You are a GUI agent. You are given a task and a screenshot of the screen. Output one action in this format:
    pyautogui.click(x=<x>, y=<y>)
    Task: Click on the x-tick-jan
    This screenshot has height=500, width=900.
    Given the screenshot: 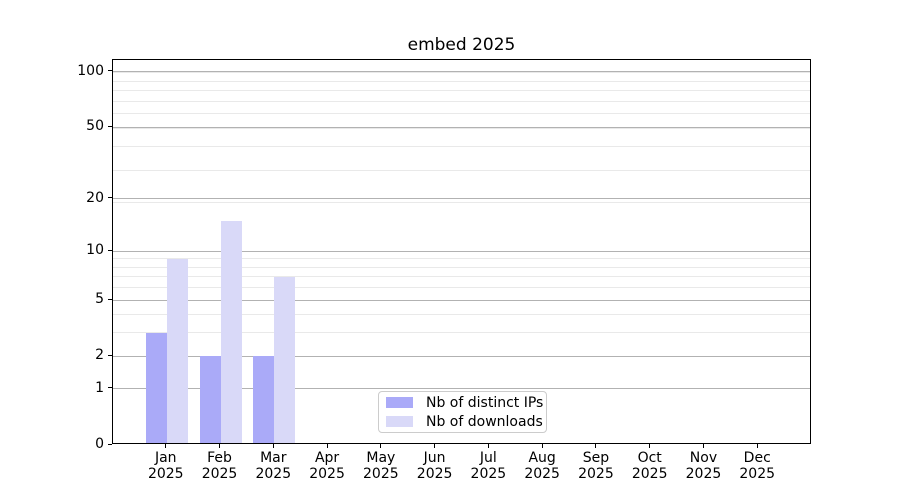 What is the action you would take?
    pyautogui.click(x=166, y=446)
    